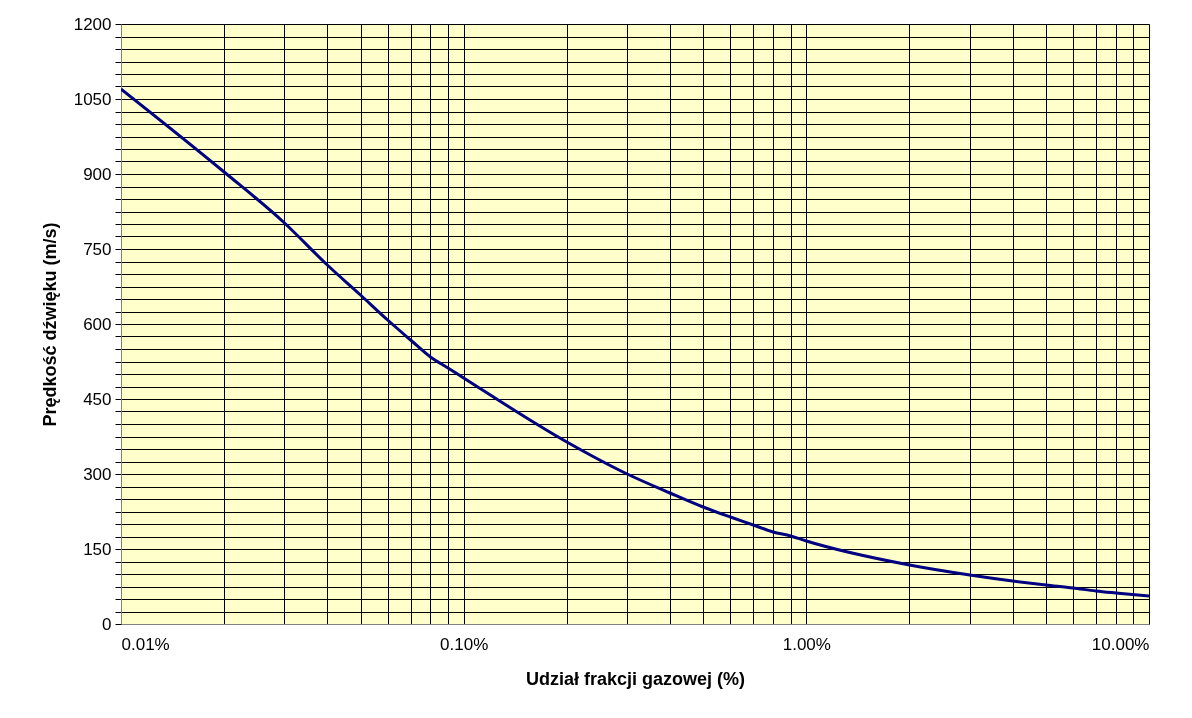  I want to click on y-tick-label: 150, so click(97, 549).